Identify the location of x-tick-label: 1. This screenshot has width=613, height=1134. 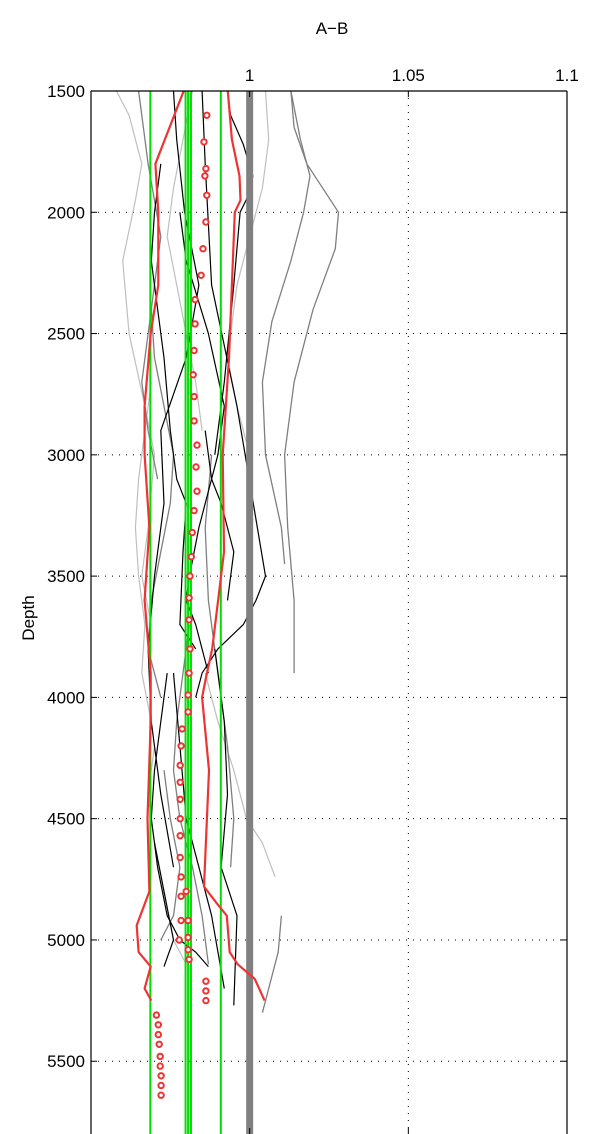
(249, 75).